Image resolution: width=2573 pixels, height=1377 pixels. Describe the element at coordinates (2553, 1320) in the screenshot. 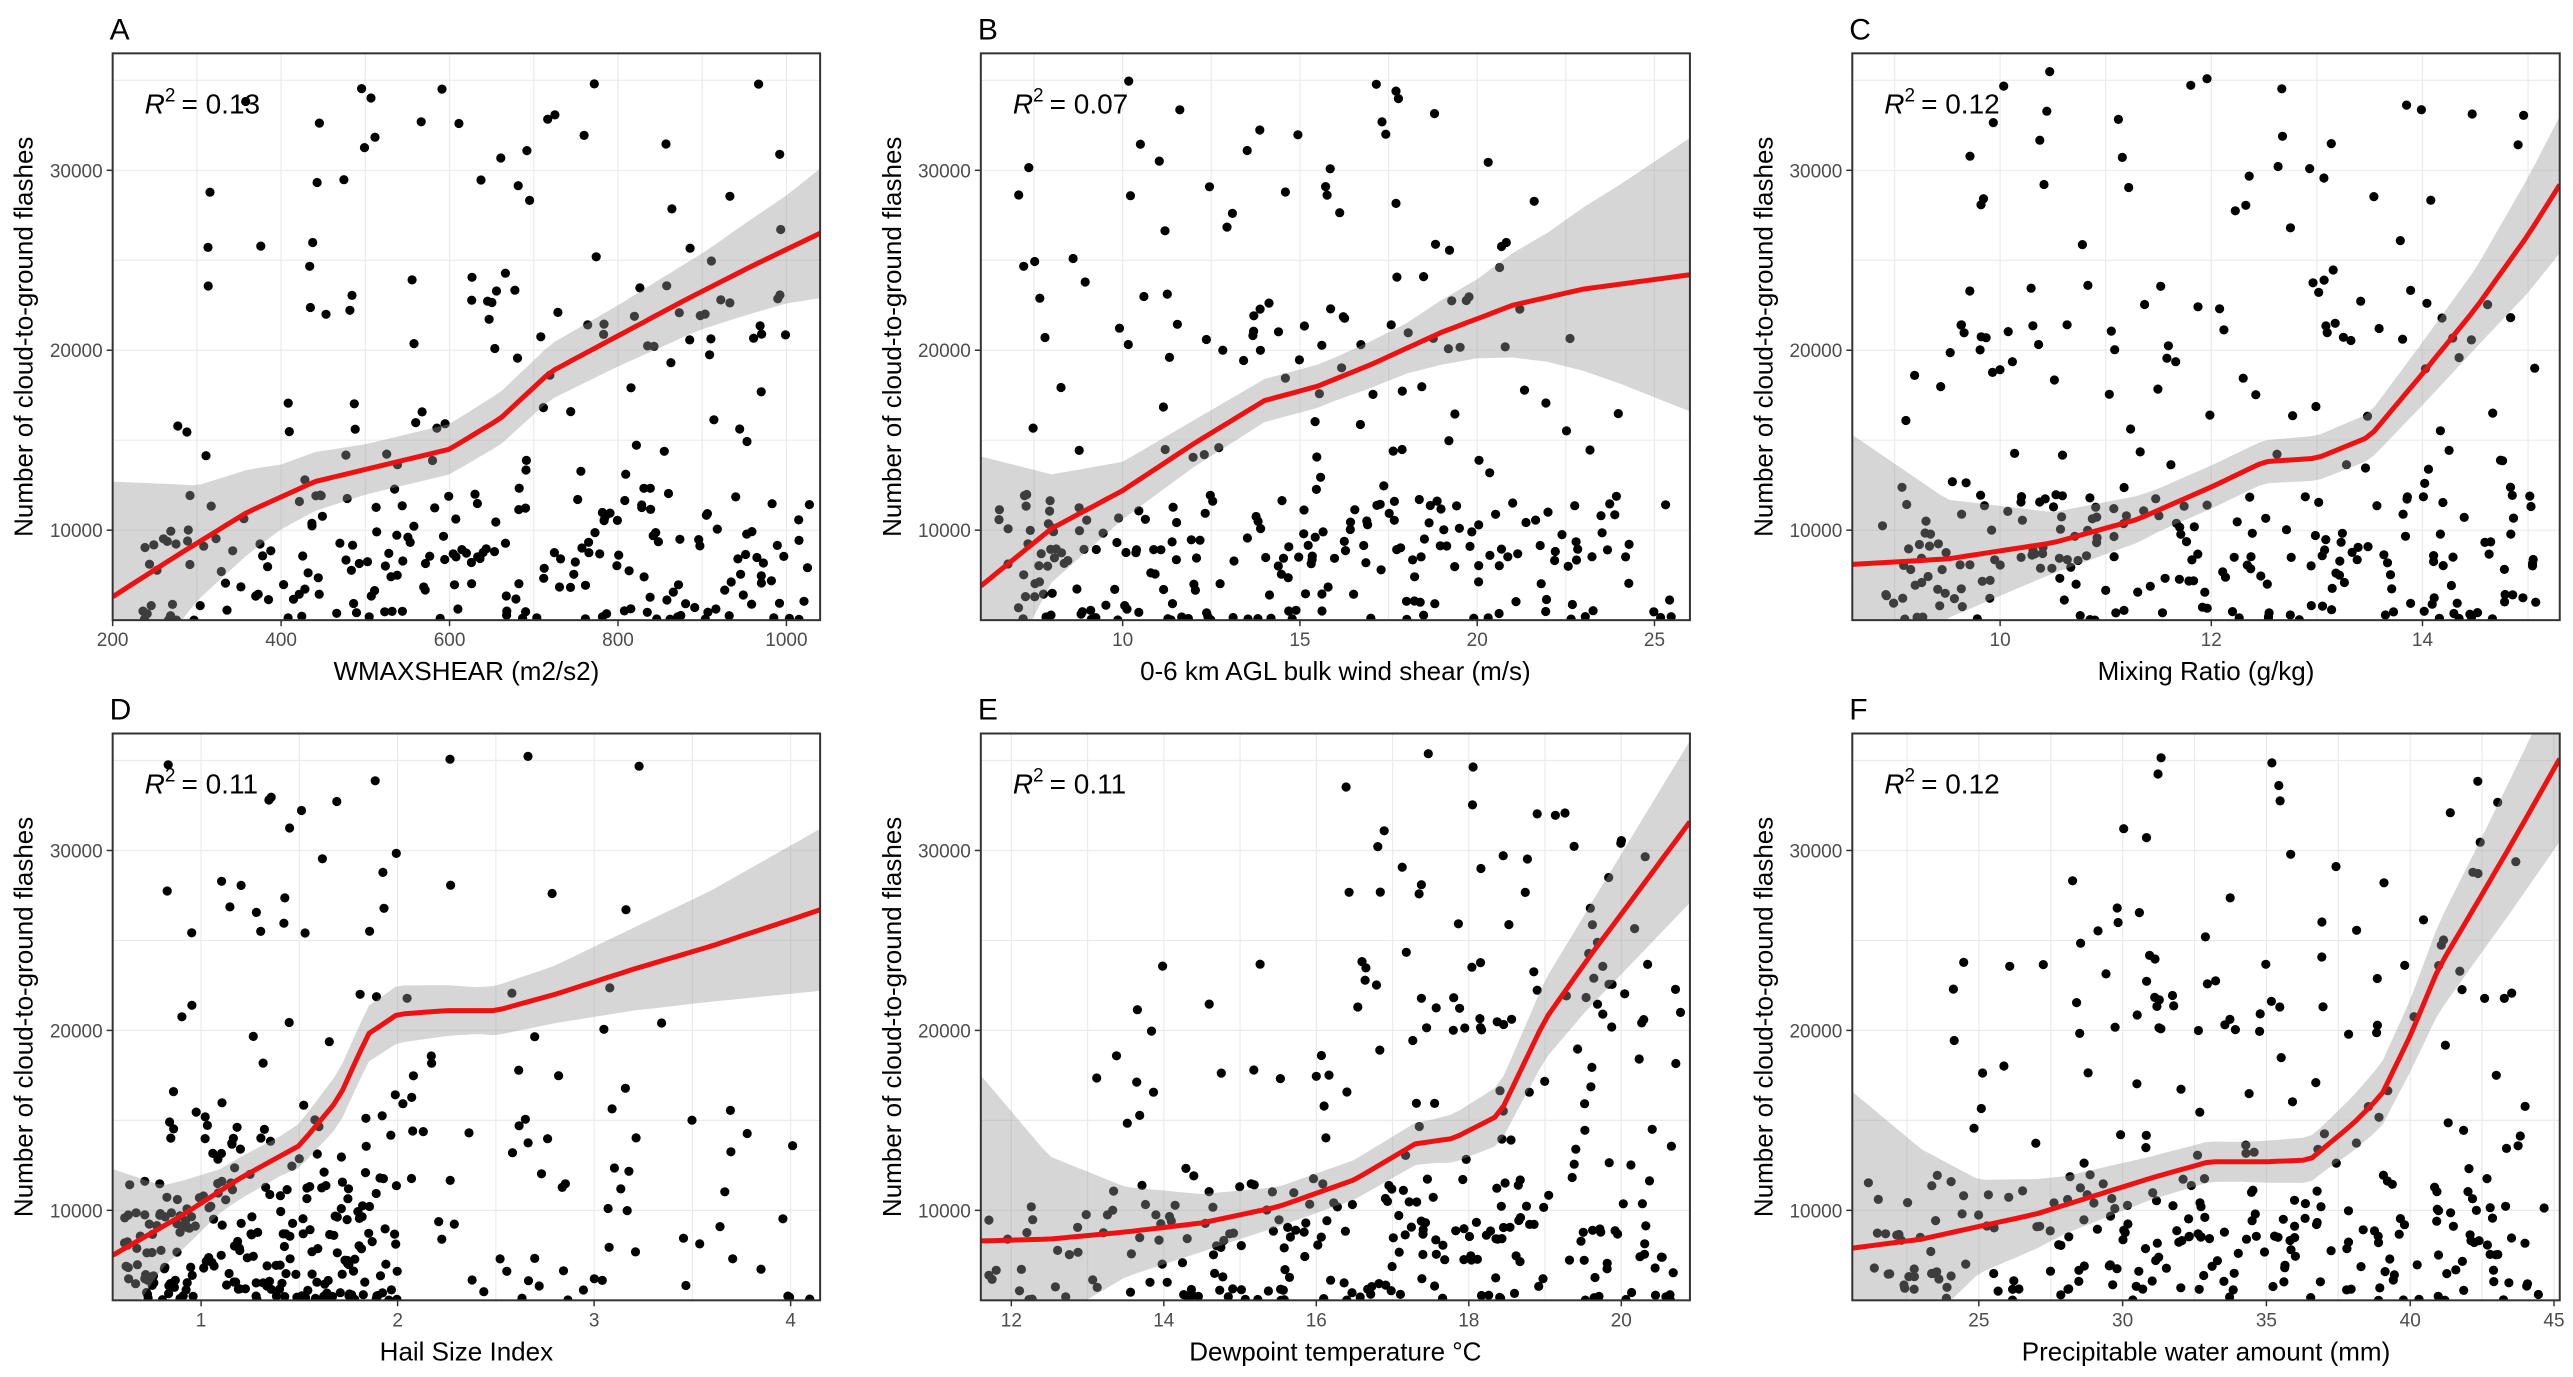

I see `x-tick-label: 45` at that location.